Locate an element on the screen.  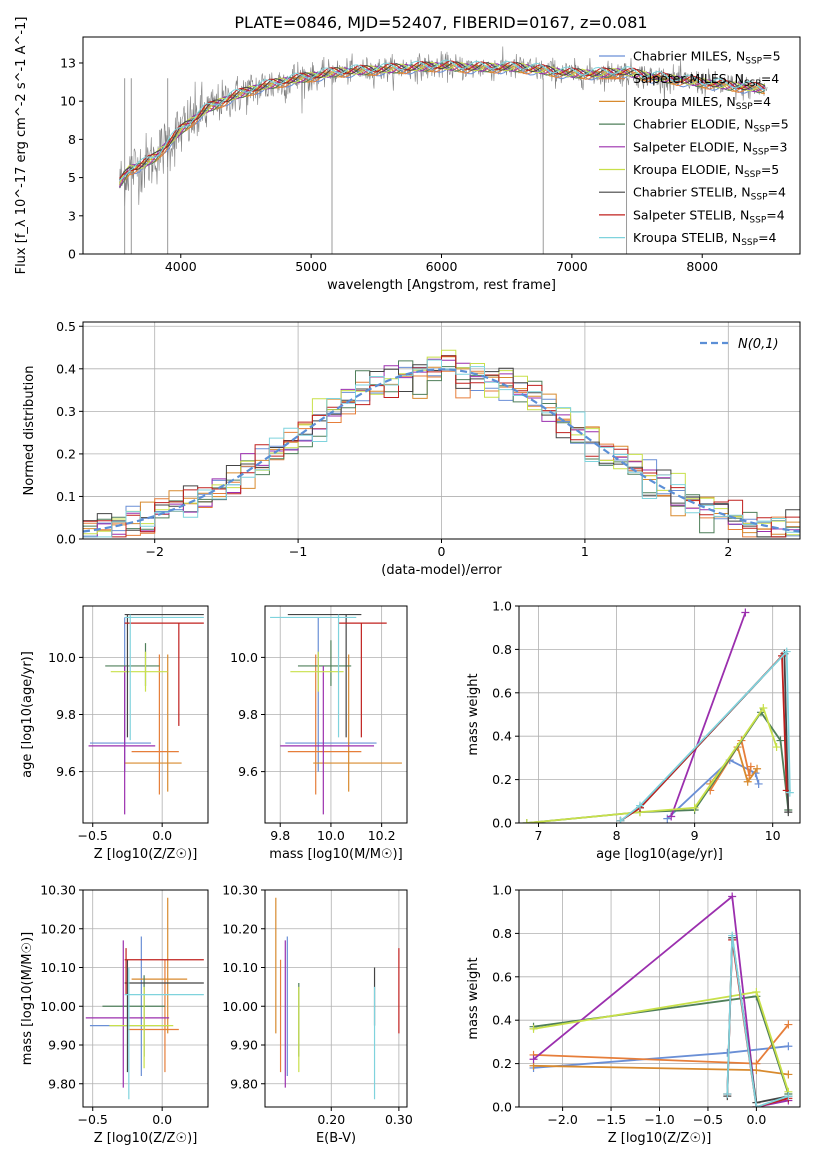
legend-count: =5 is located at coordinates (779, 124).